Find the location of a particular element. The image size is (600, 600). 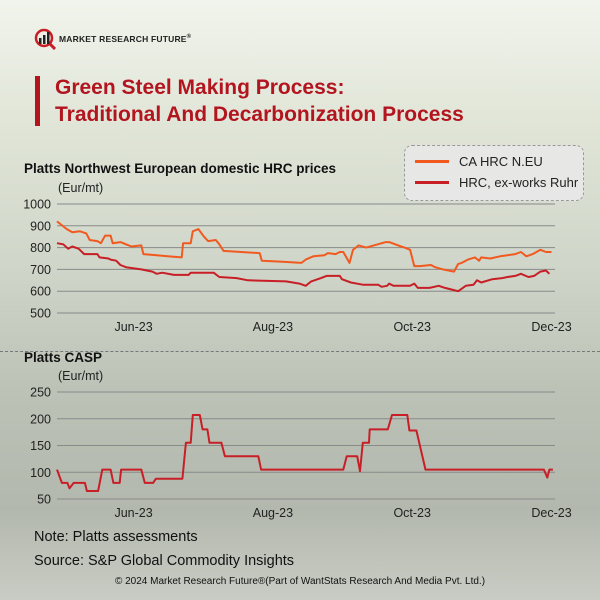

y-tick-label: 150 is located at coordinates (40, 446).